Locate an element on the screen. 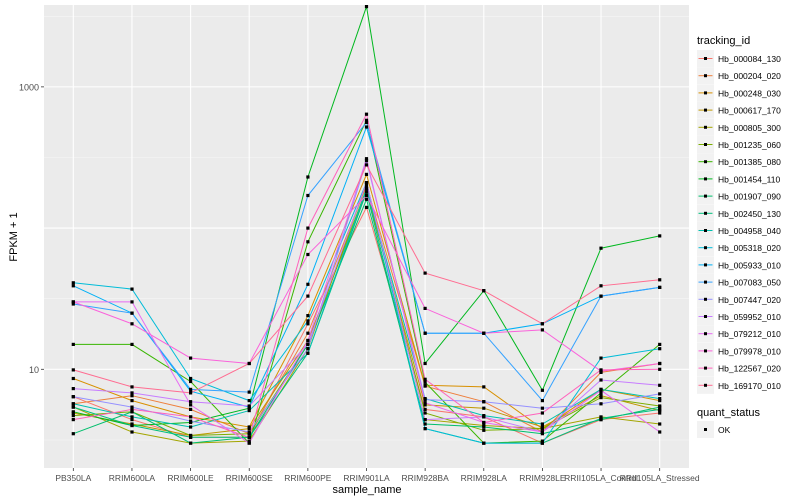 The width and height of the screenshot is (800, 500). legend-item-label: Hb_001235_060 is located at coordinates (749, 145).